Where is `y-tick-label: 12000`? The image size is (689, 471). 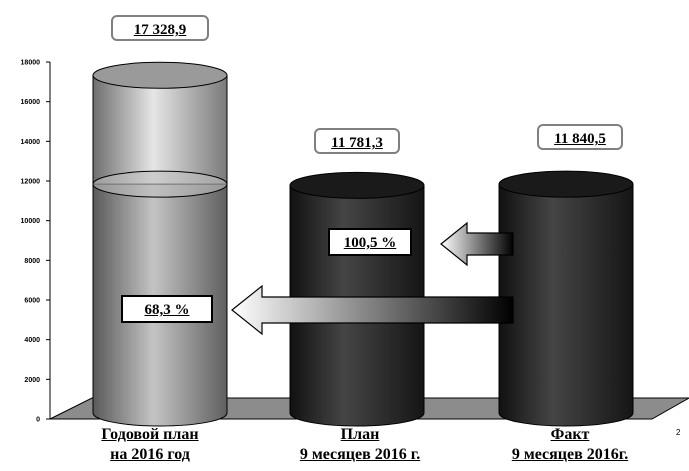 y-tick-label: 12000 is located at coordinates (31, 182).